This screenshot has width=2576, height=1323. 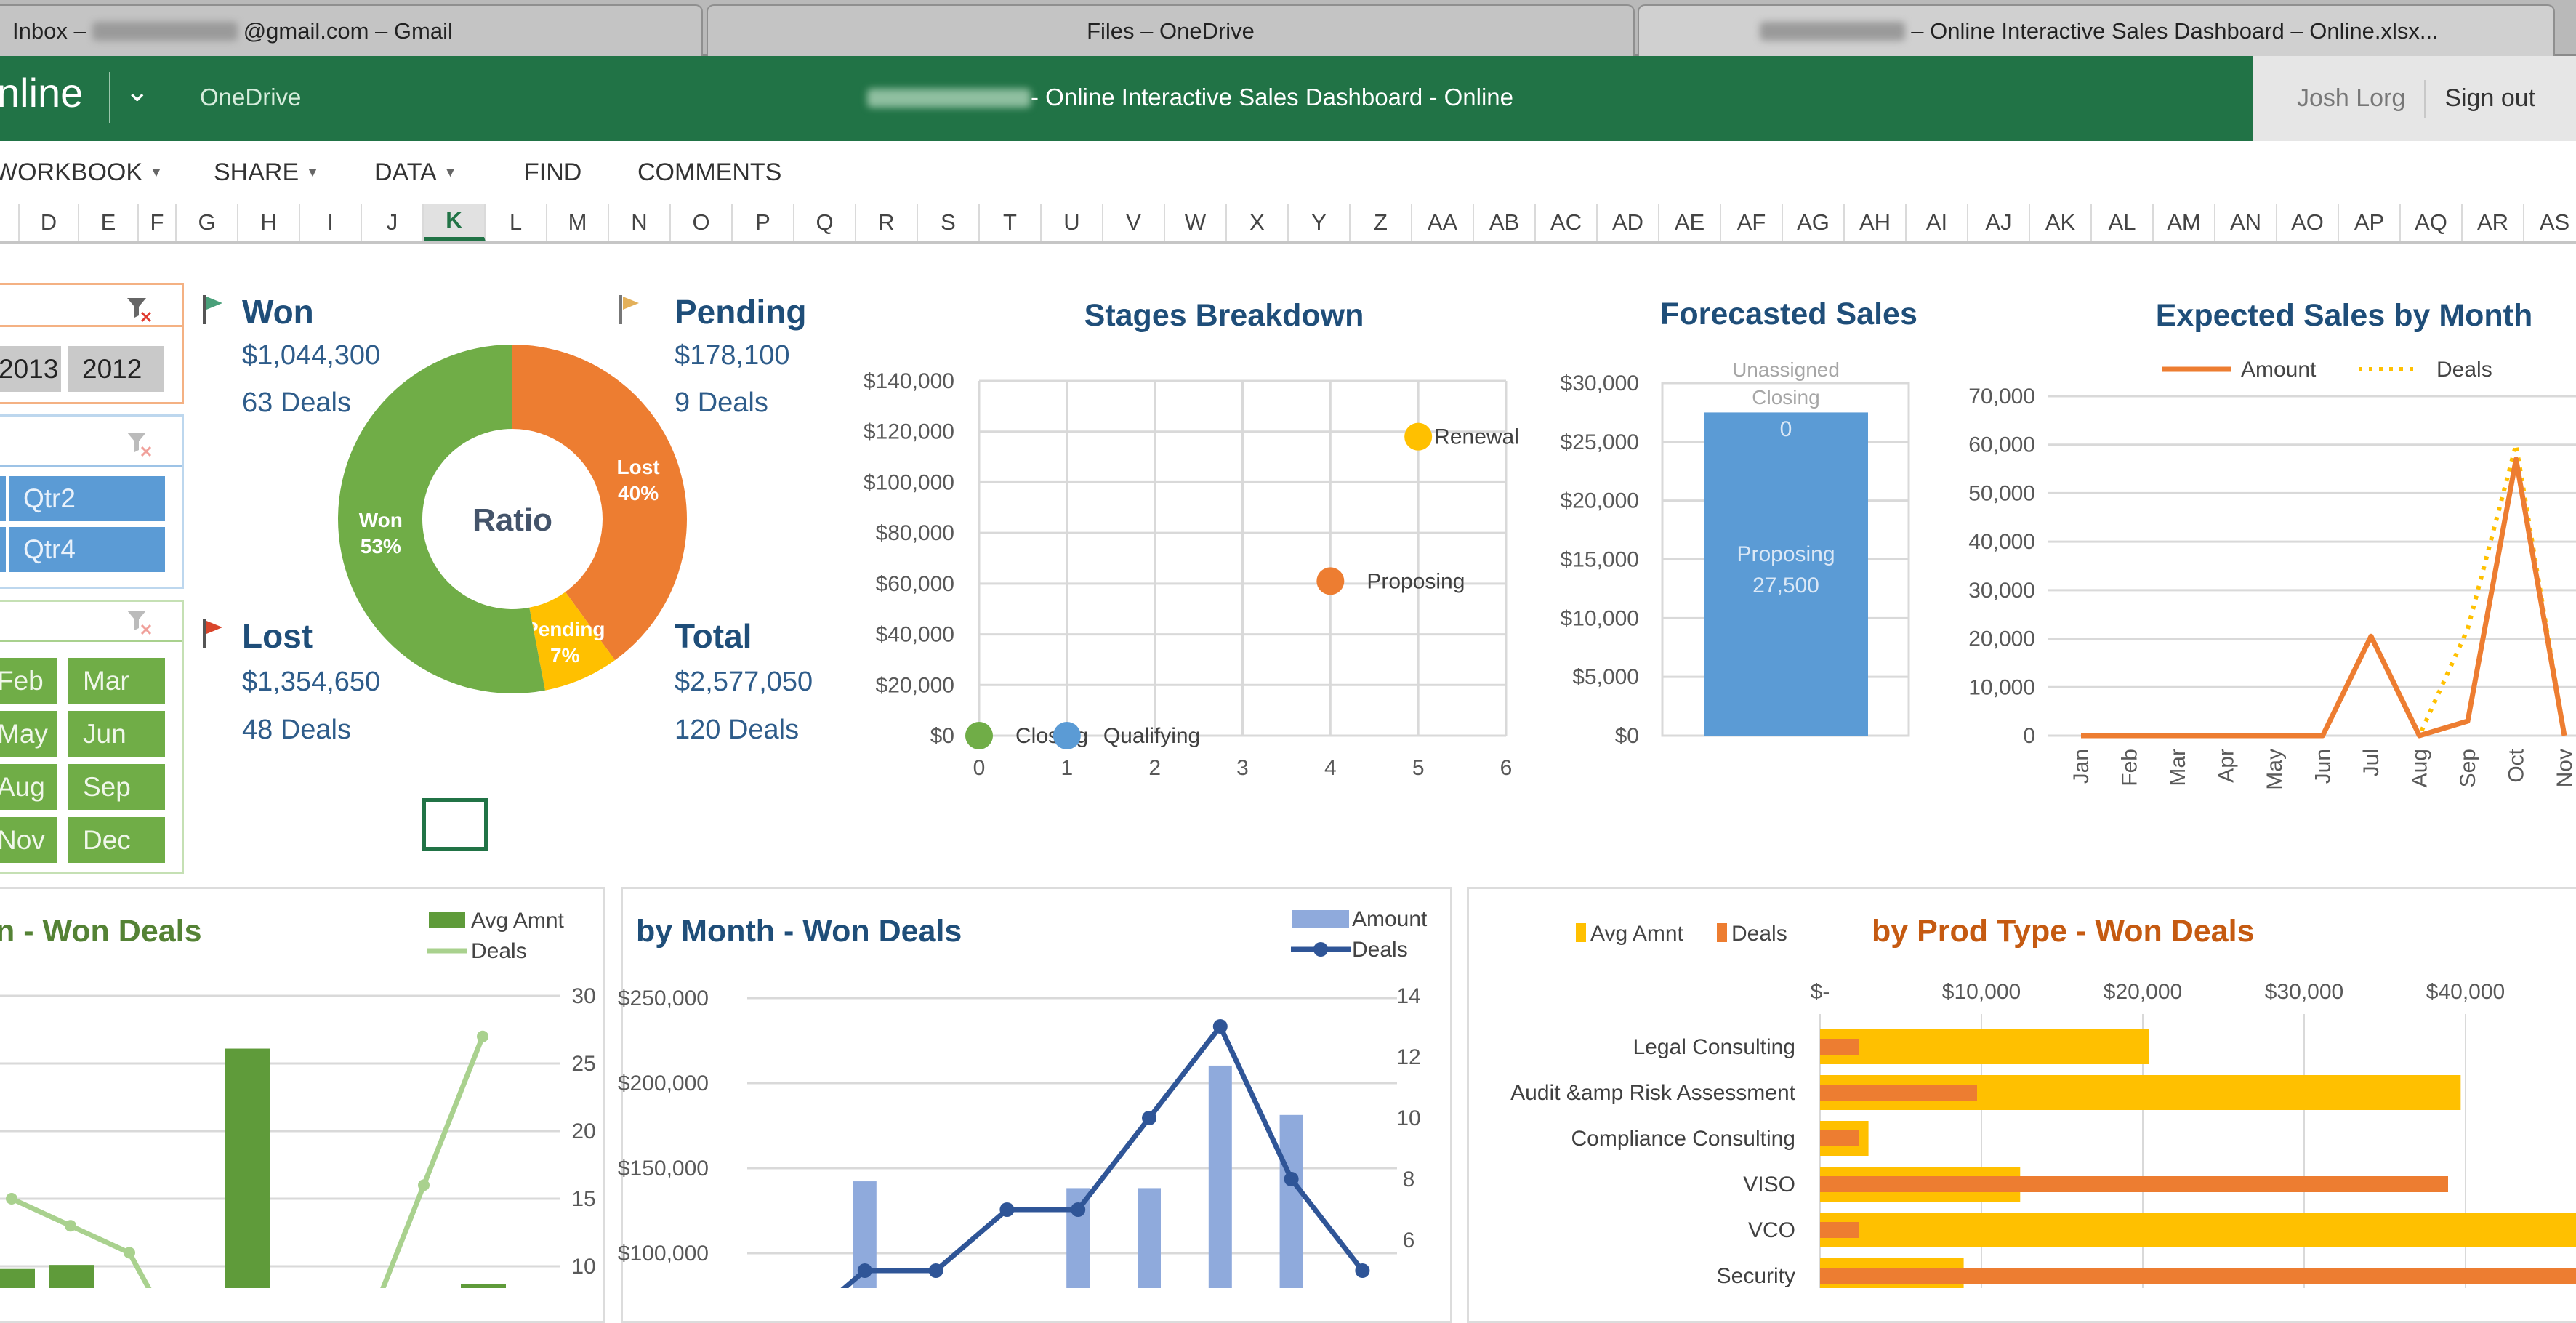 I want to click on column-header-s: S, so click(x=949, y=222).